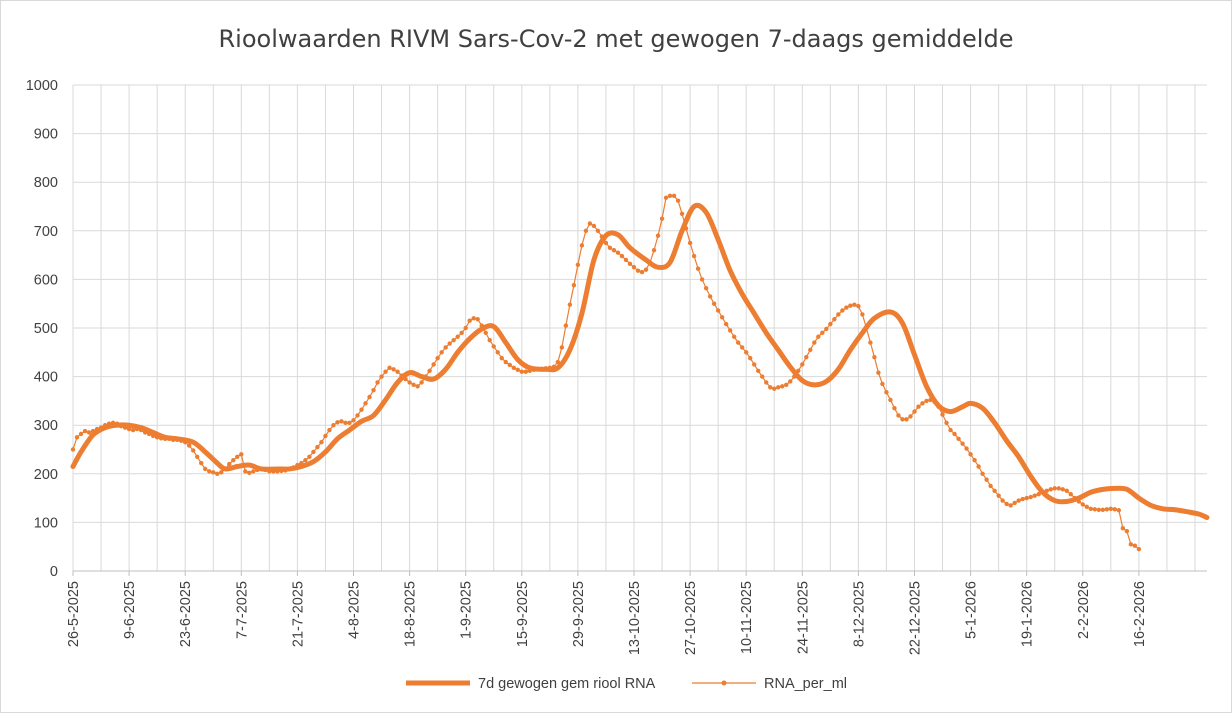 The width and height of the screenshot is (1232, 713). I want to click on x-tick-label: 16-2-2026, so click(1140, 614).